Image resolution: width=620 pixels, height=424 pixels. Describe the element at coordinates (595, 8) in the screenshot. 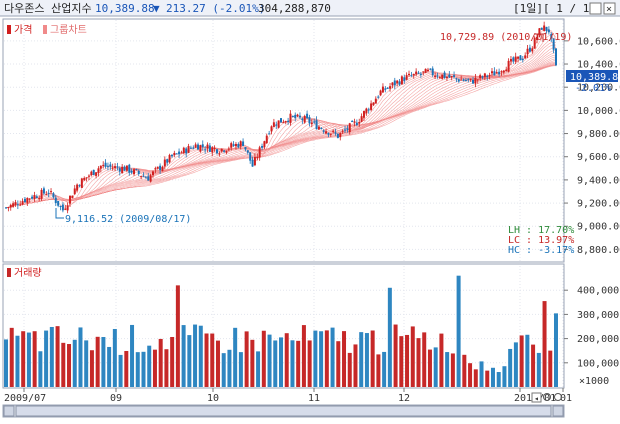

I see `minimize-button` at that location.